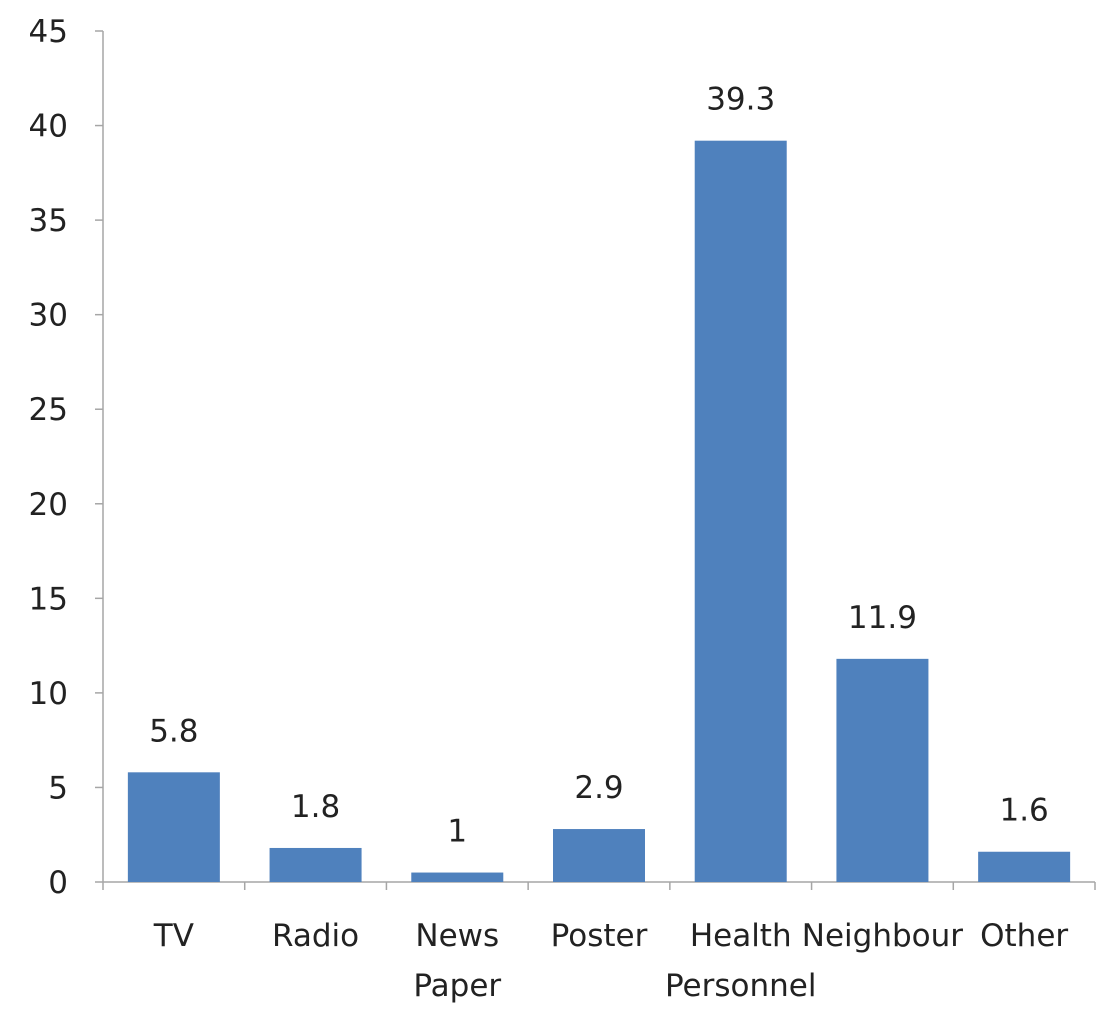 The width and height of the screenshot is (1108, 1030). I want to click on x-tick-label-line: Neighbour, so click(882, 936).